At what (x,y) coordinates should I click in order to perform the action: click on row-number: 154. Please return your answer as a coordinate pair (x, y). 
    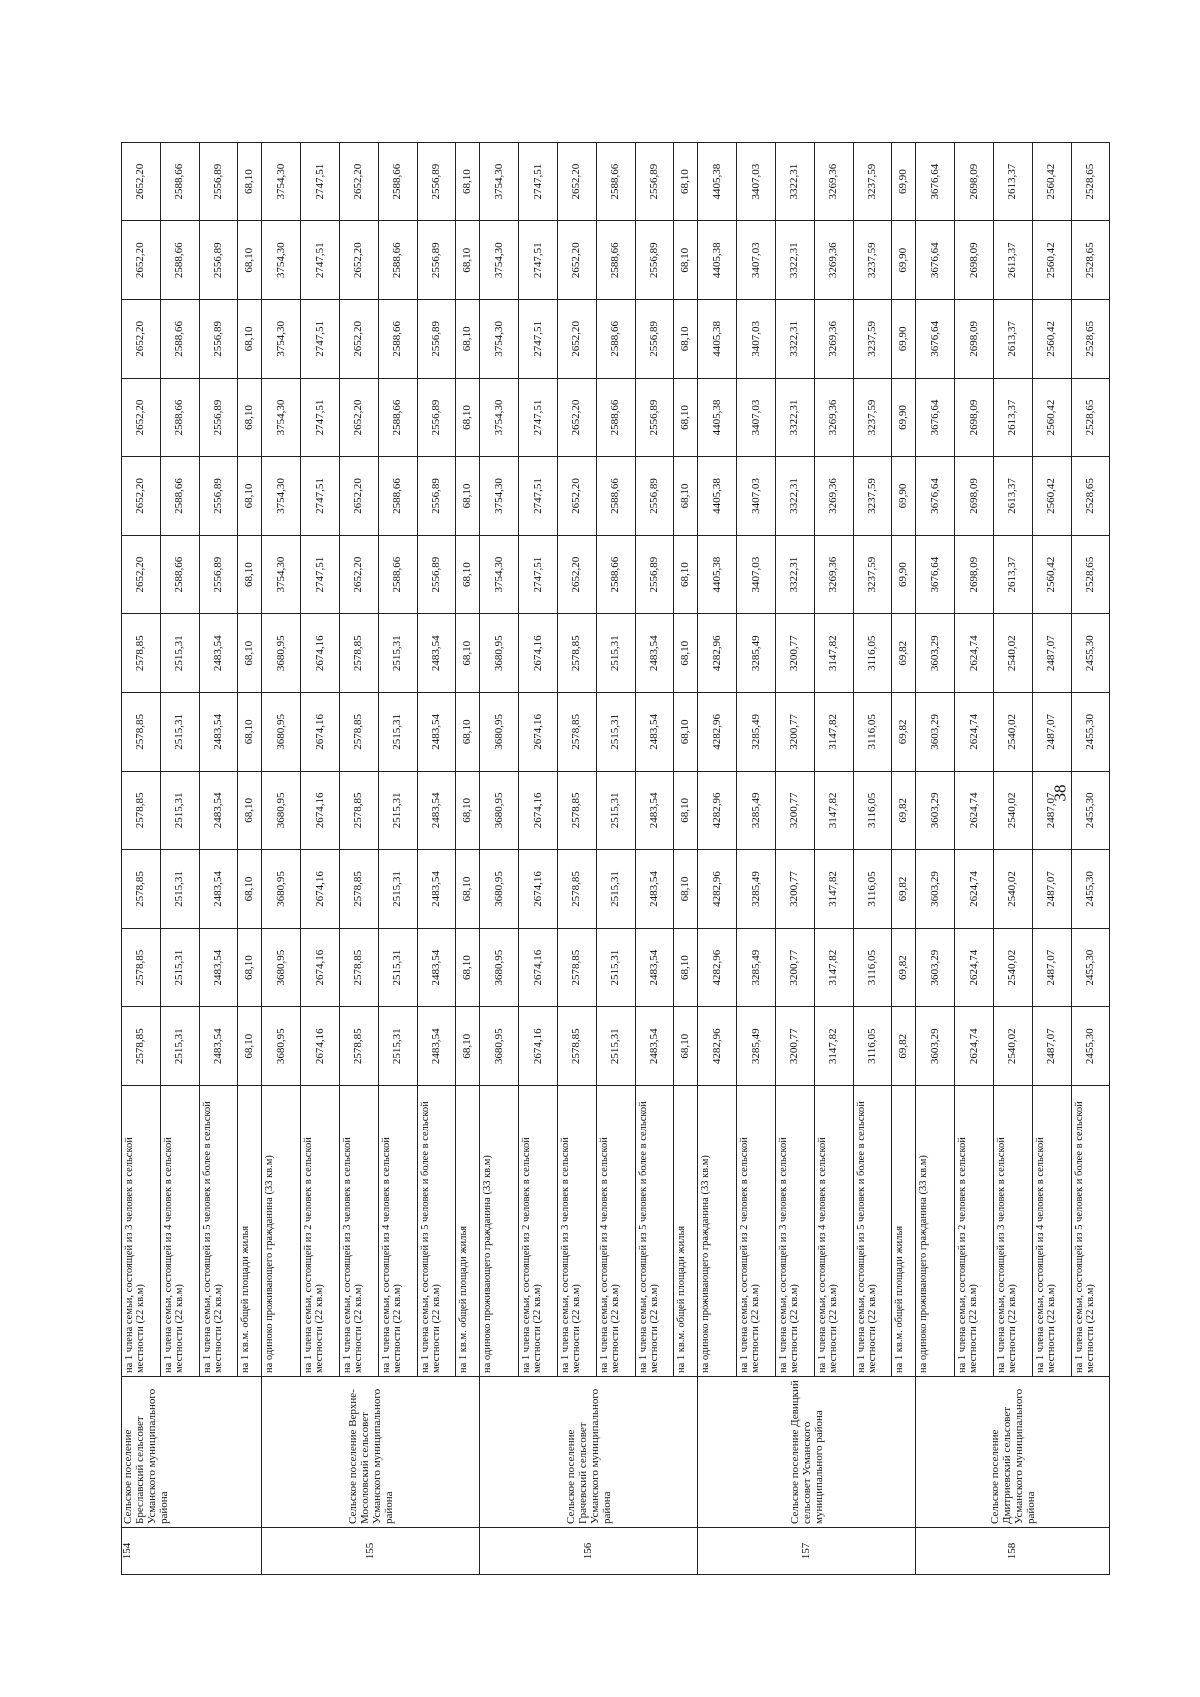
    Looking at the image, I should click on (191, 1551).